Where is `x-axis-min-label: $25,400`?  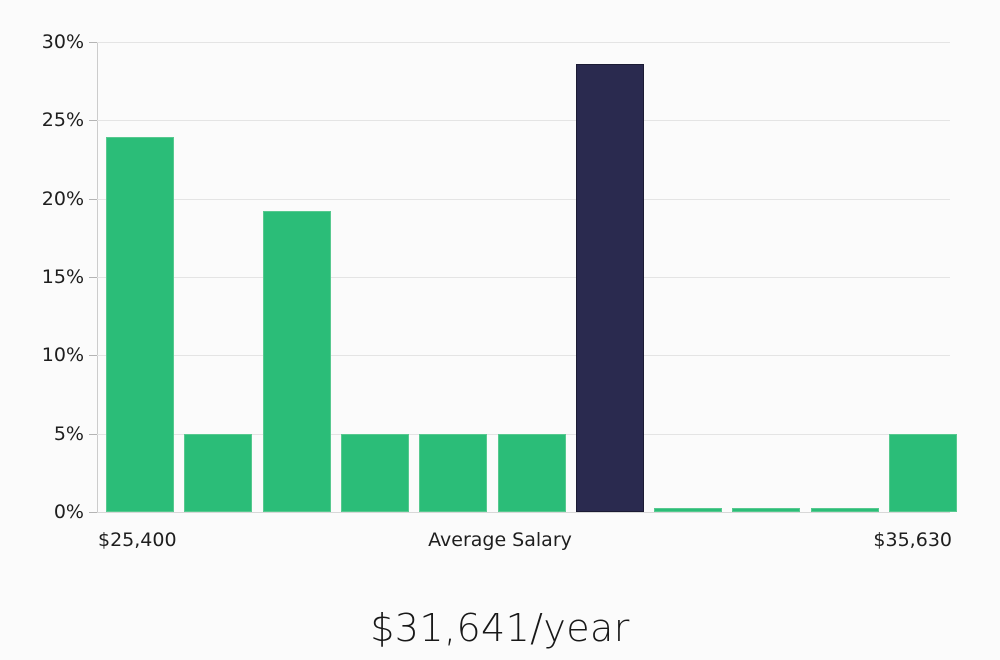
x-axis-min-label: $25,400 is located at coordinates (137, 540).